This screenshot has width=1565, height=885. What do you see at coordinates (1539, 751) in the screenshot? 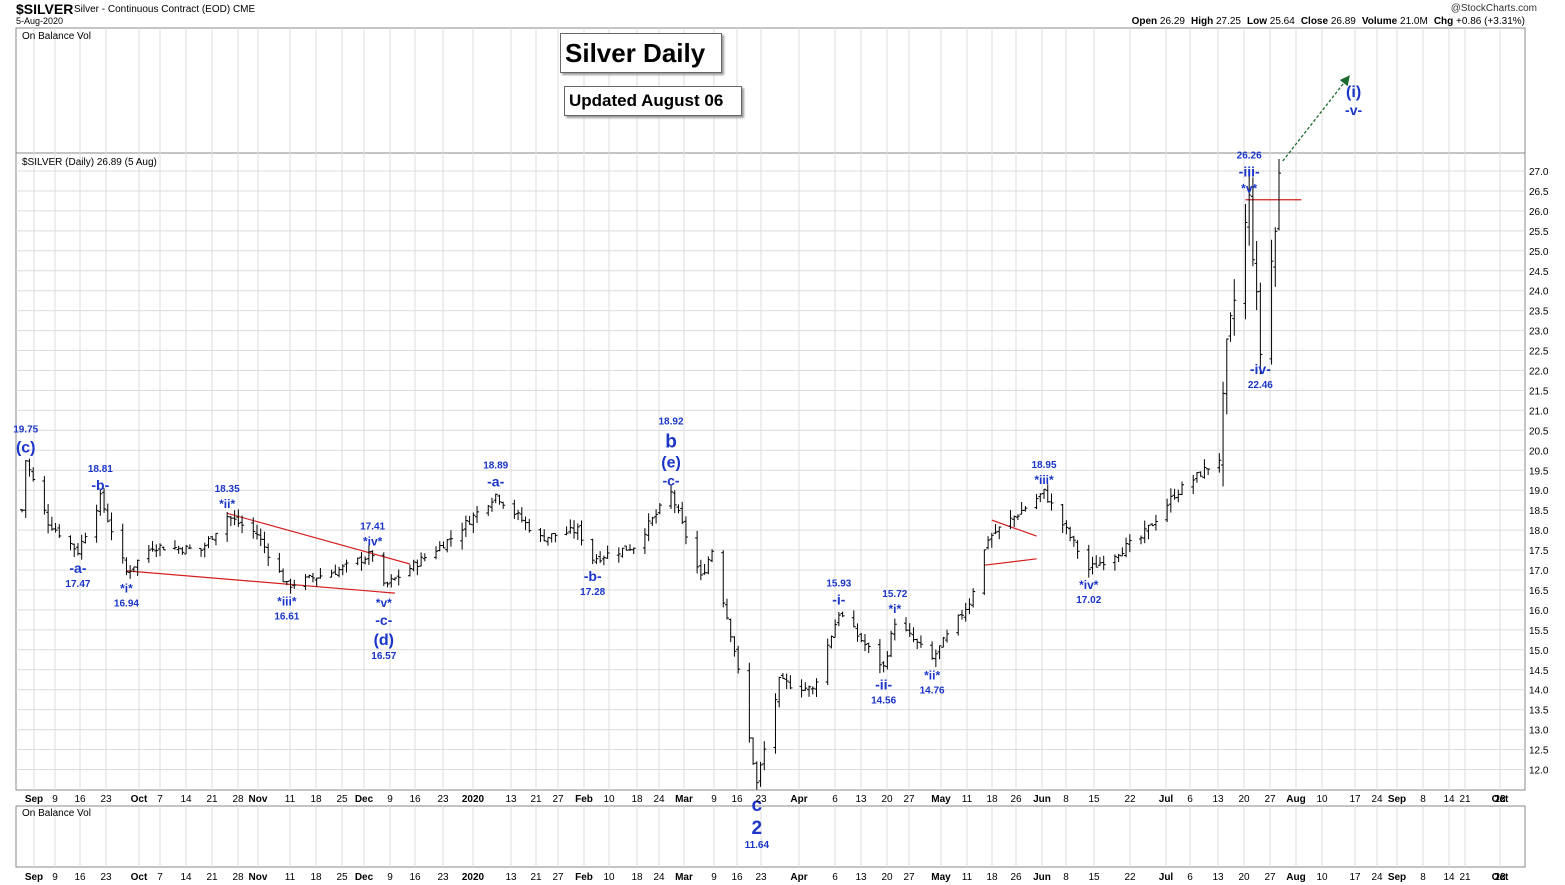
I see `y-tick-label: 12.5` at bounding box center [1539, 751].